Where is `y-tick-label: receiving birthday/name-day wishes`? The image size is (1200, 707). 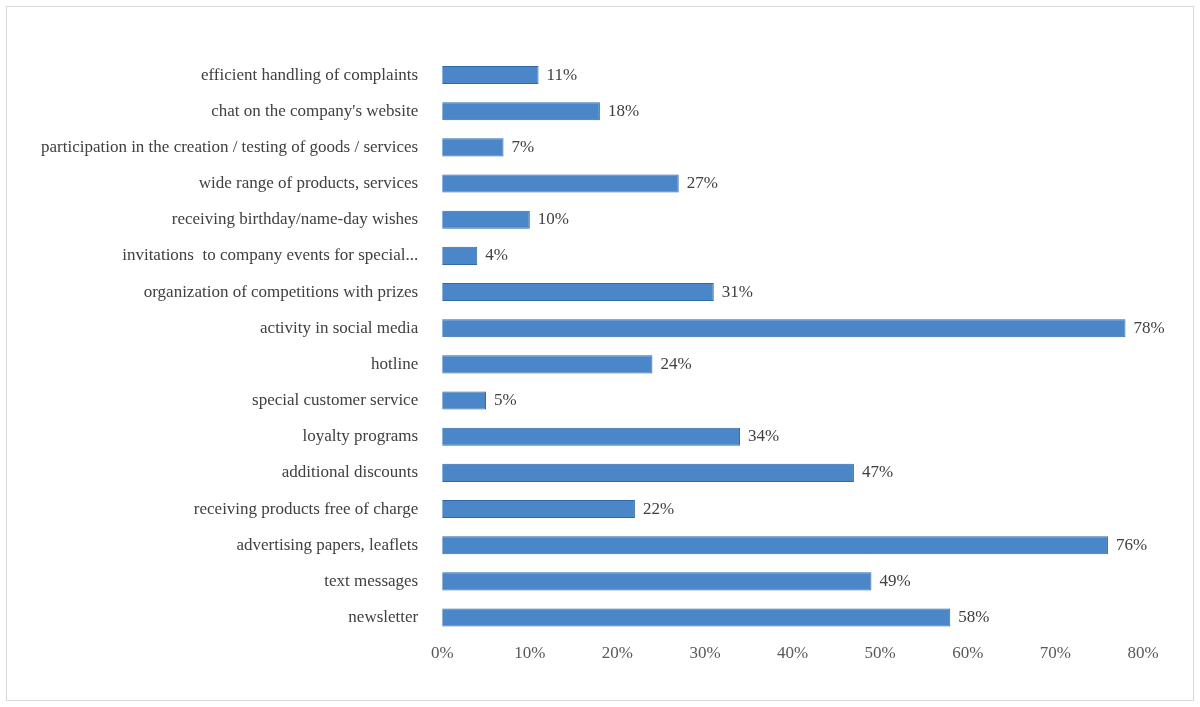
y-tick-label: receiving birthday/name-day wishes is located at coordinates (295, 219).